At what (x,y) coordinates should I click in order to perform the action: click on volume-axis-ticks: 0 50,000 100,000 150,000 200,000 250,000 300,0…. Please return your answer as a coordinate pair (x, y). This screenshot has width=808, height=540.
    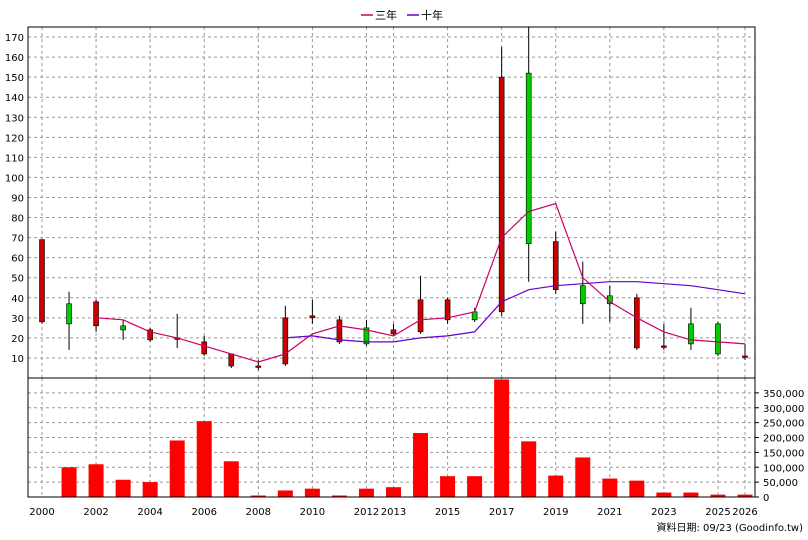
    Looking at the image, I should click on (779, 446).